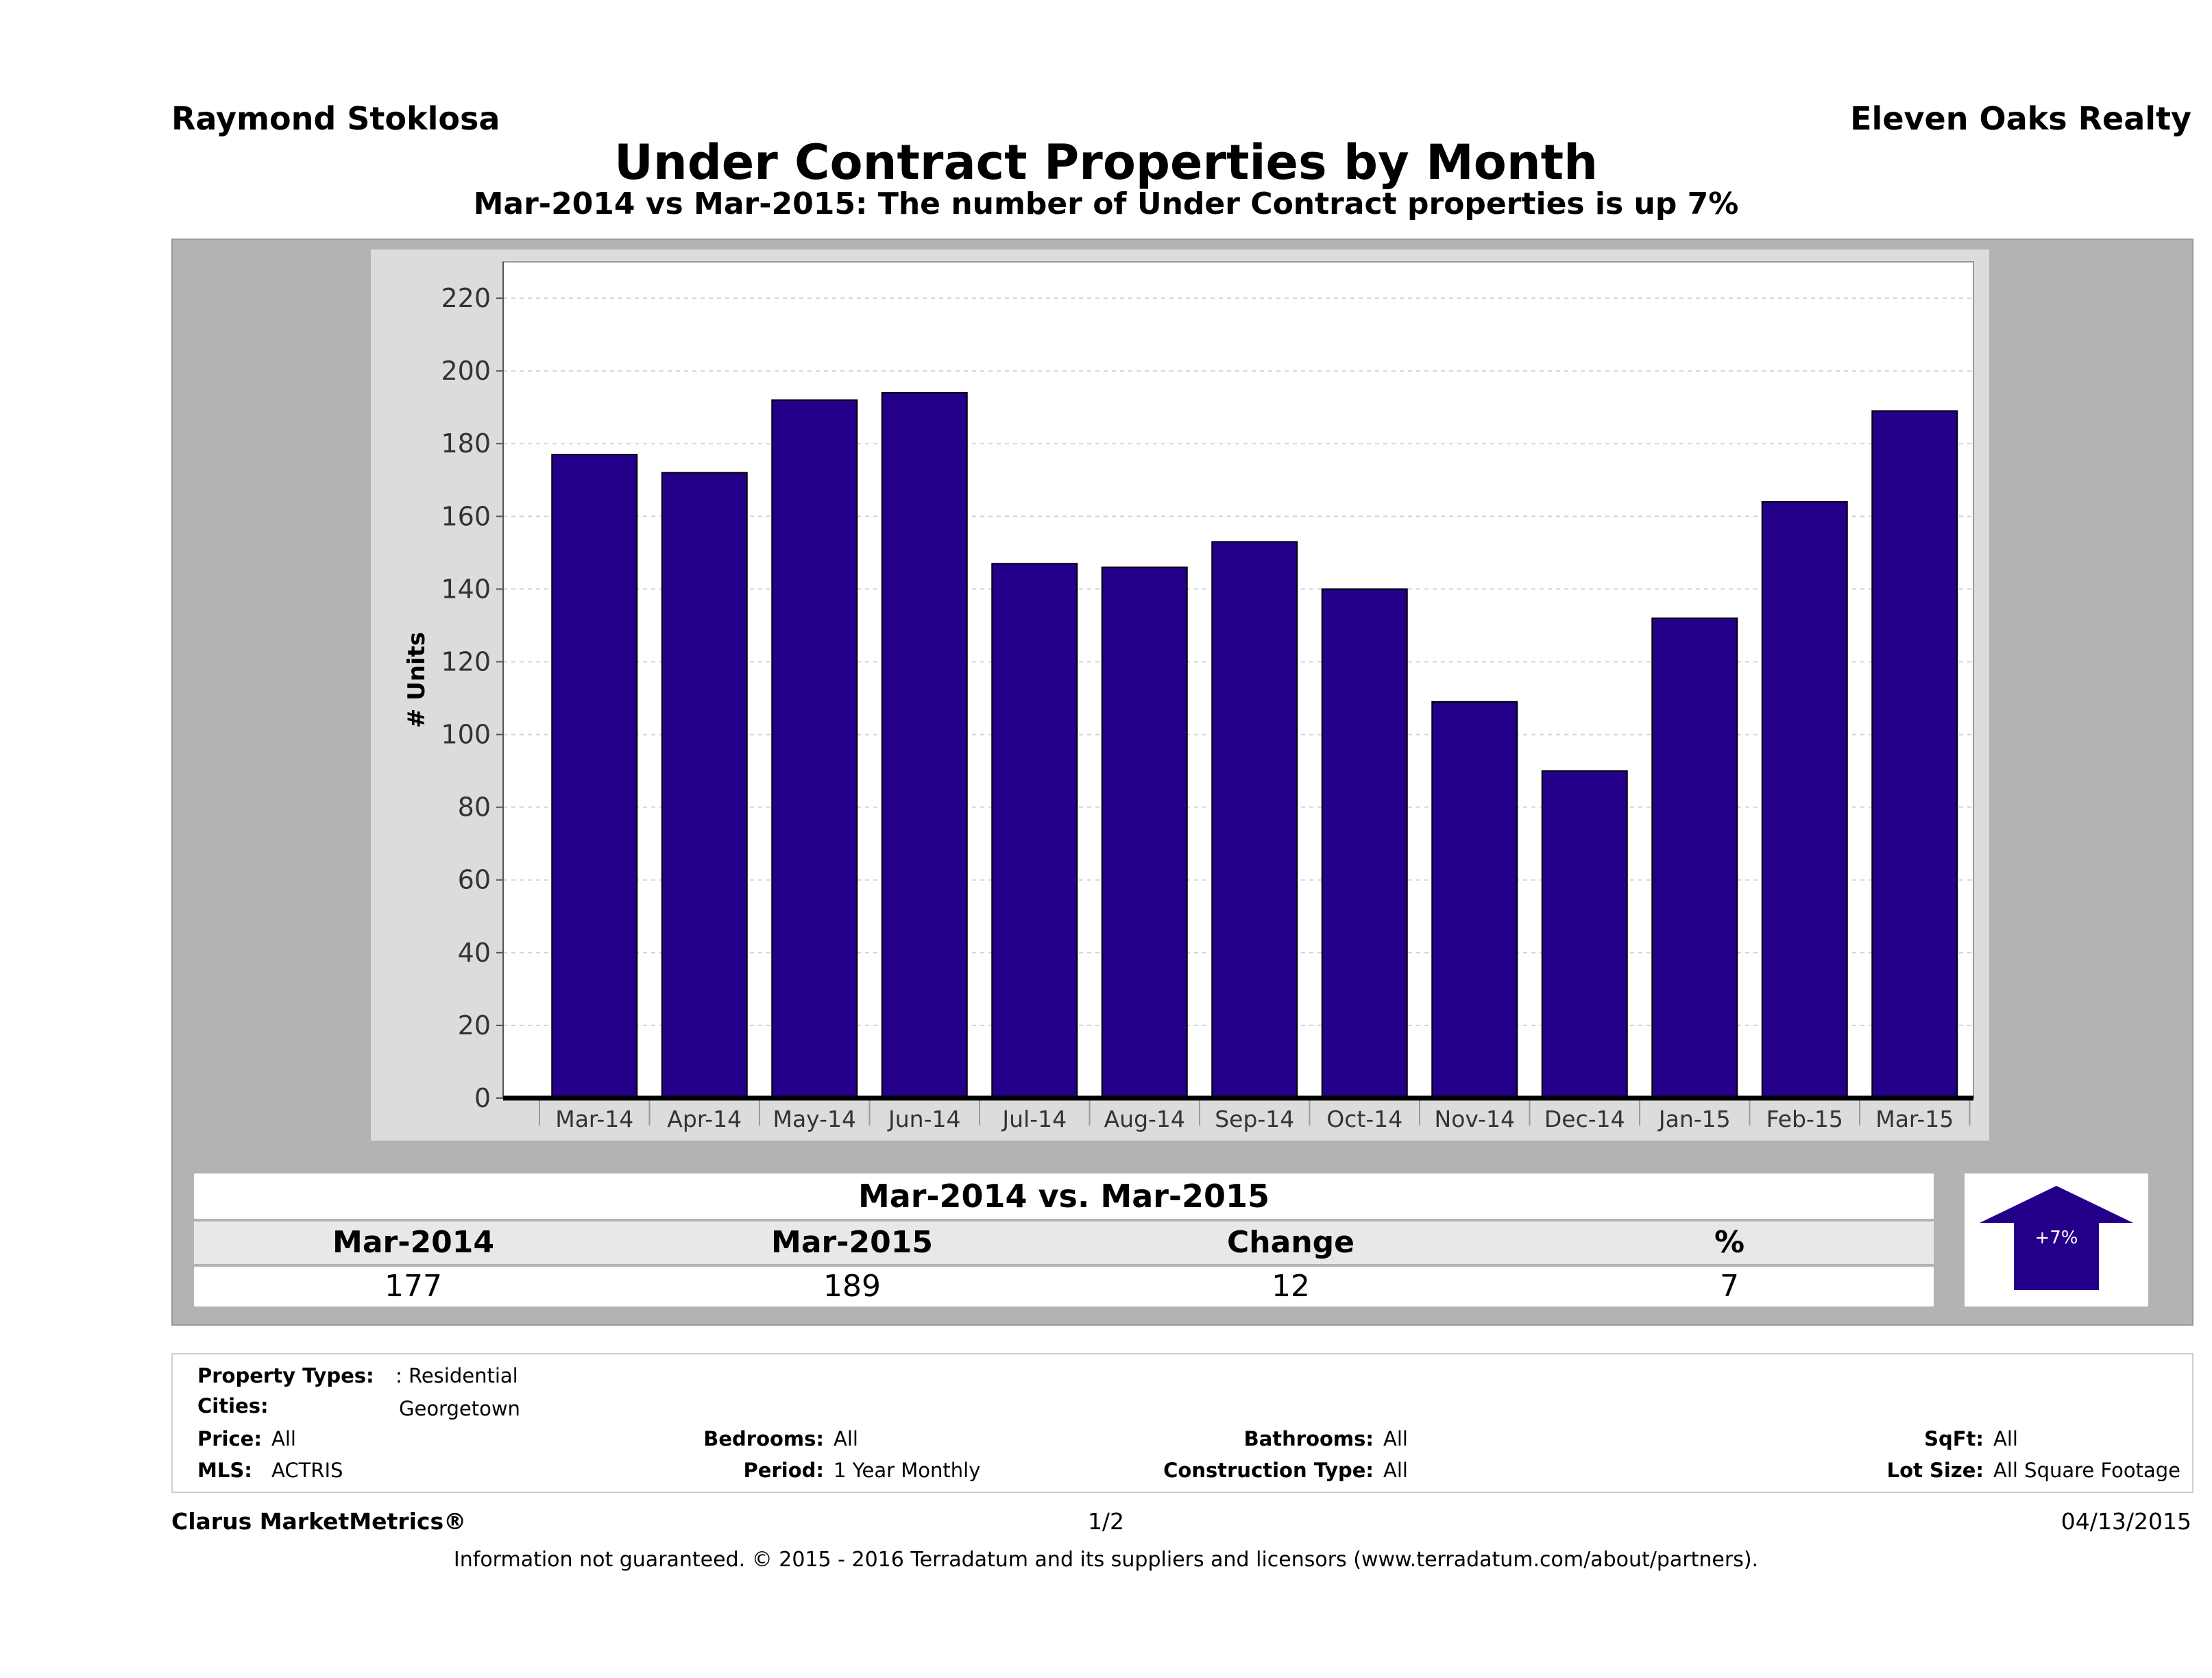  What do you see at coordinates (224, 1471) in the screenshot?
I see `mls-label: MLS:` at bounding box center [224, 1471].